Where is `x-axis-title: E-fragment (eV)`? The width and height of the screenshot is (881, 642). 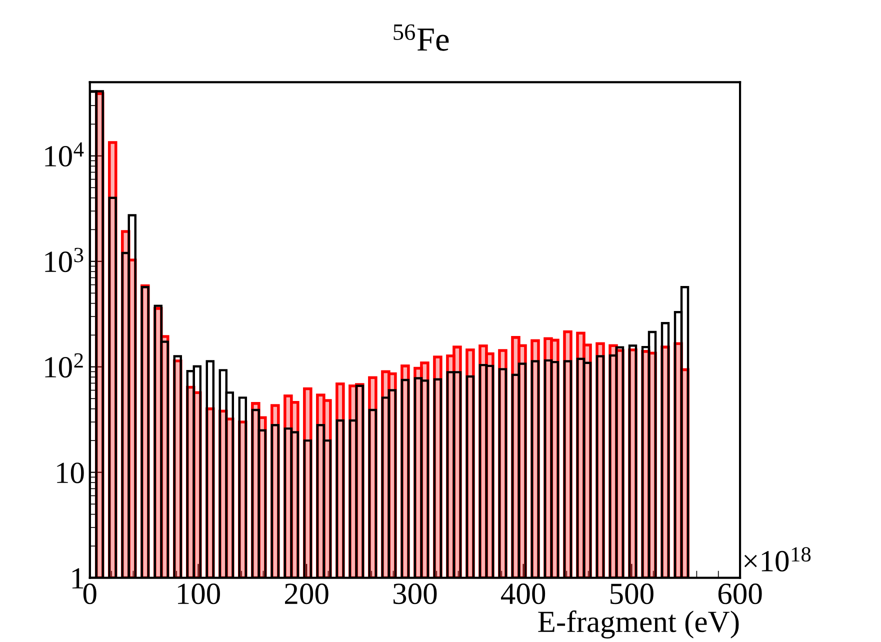
x-axis-title: E-fragment (eV) is located at coordinates (638, 624).